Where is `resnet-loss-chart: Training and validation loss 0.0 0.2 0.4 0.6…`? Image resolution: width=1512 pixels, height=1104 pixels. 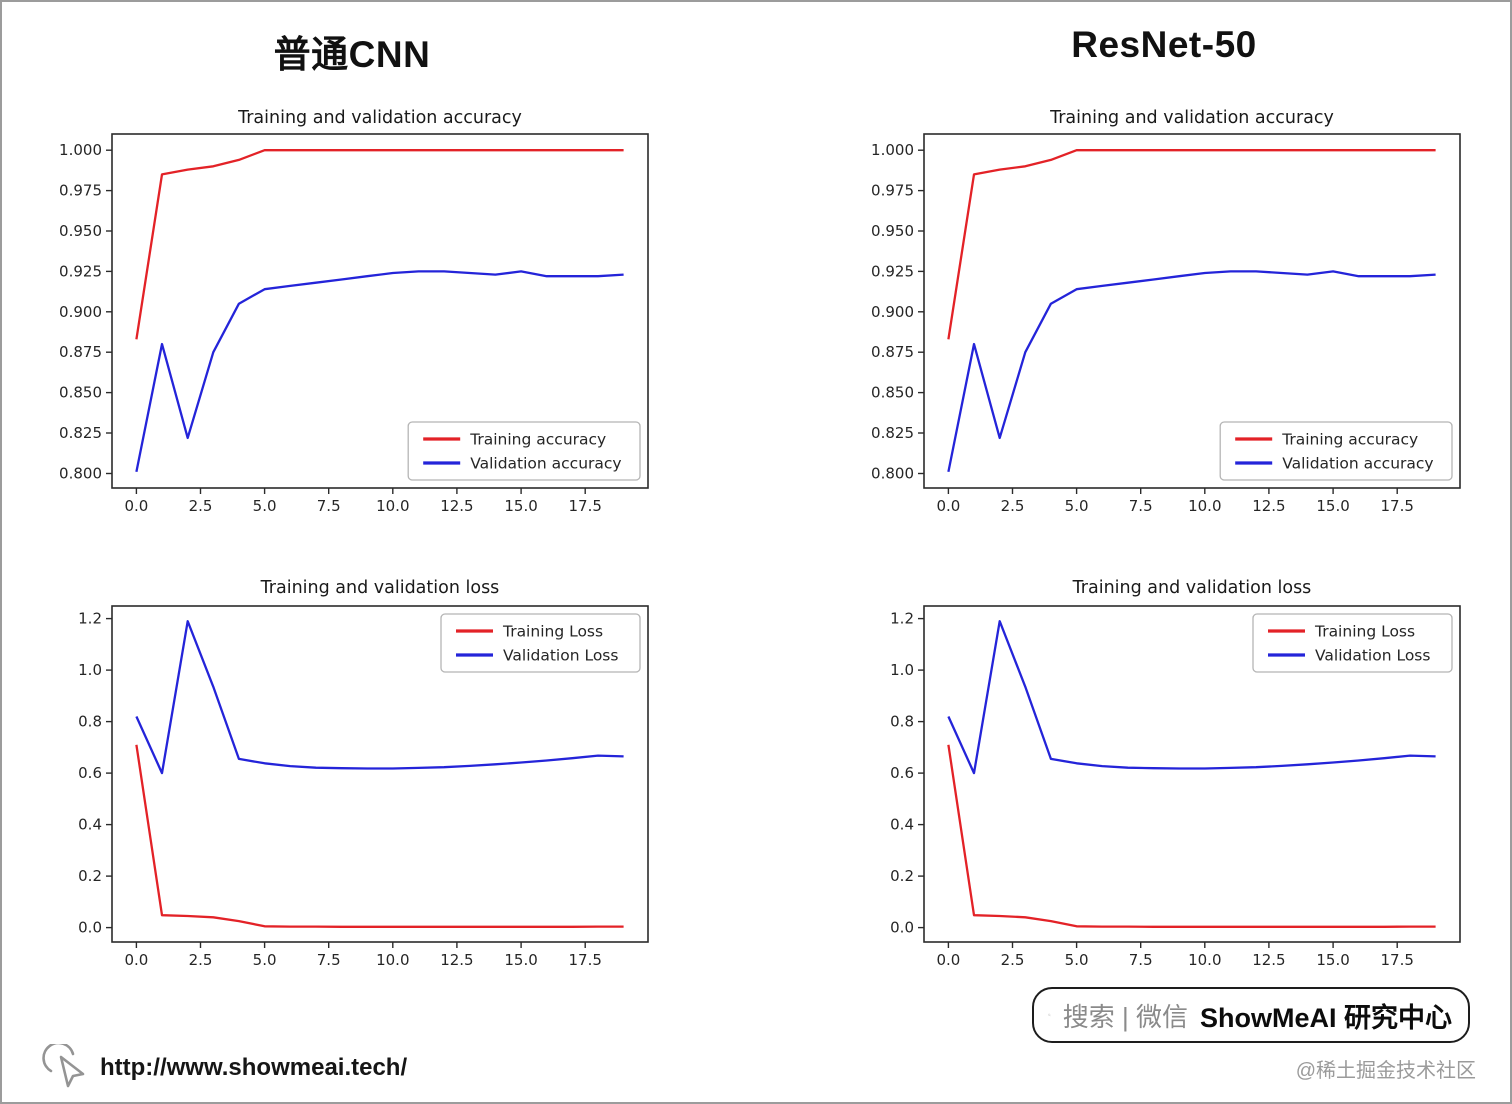
resnet-loss-chart: Training and validation loss 0.0 0.2 0.4 0.6… is located at coordinates (1175, 773).